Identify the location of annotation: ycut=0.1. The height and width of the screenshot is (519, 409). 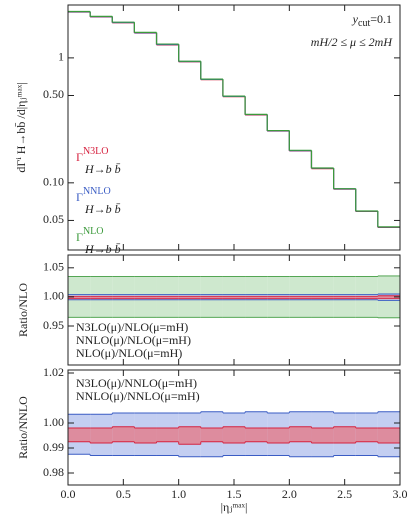
(372, 21).